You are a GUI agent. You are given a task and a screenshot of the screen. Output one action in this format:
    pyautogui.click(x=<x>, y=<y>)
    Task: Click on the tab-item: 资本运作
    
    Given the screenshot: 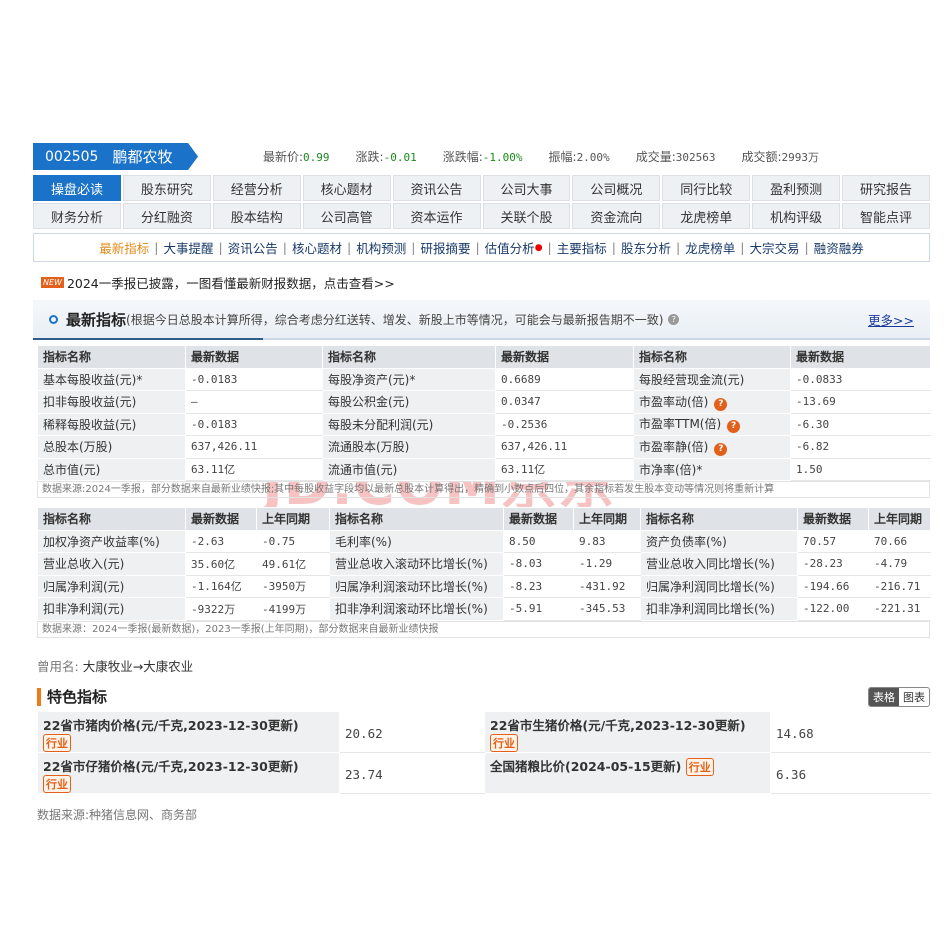 What is the action you would take?
    pyautogui.click(x=436, y=216)
    